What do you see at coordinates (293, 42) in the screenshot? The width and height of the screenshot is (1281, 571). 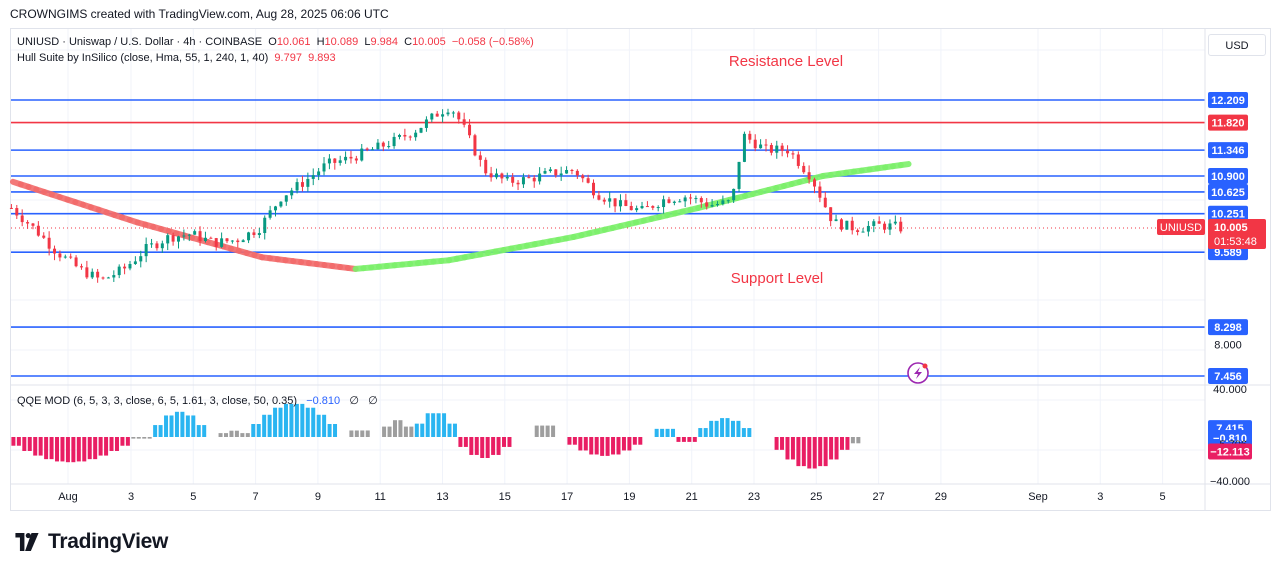 I see `open-value: 10.061` at bounding box center [293, 42].